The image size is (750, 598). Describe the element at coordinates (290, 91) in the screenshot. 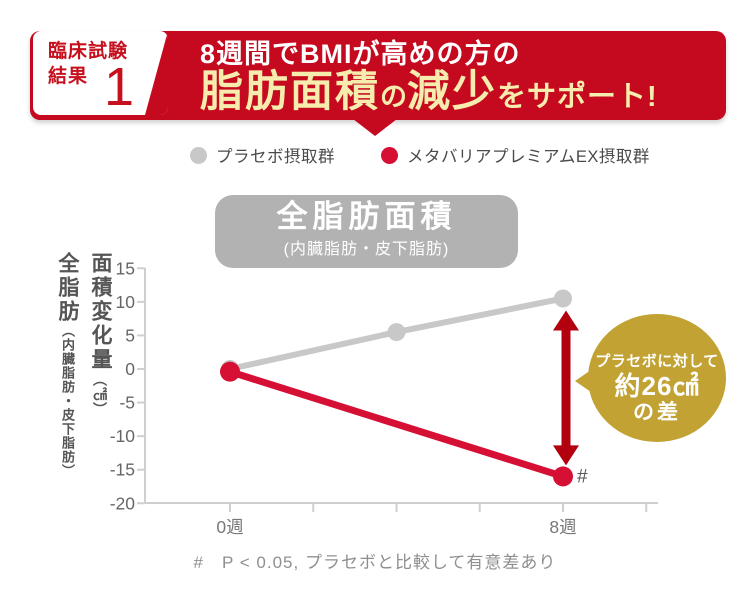

I see `headline-fat-area: 脂肪面積` at that location.